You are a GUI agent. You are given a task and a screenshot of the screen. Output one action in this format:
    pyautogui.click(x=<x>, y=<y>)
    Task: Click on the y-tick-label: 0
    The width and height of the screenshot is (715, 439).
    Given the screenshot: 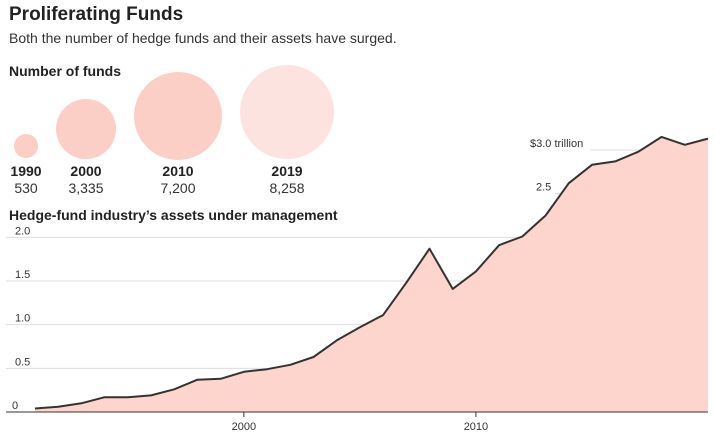 What is the action you would take?
    pyautogui.click(x=15, y=406)
    